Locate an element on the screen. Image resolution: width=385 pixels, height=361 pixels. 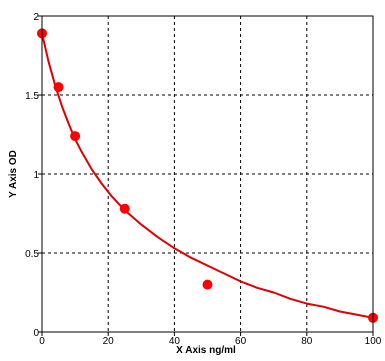
x-tick-label-0: 0 is located at coordinates (42, 341).